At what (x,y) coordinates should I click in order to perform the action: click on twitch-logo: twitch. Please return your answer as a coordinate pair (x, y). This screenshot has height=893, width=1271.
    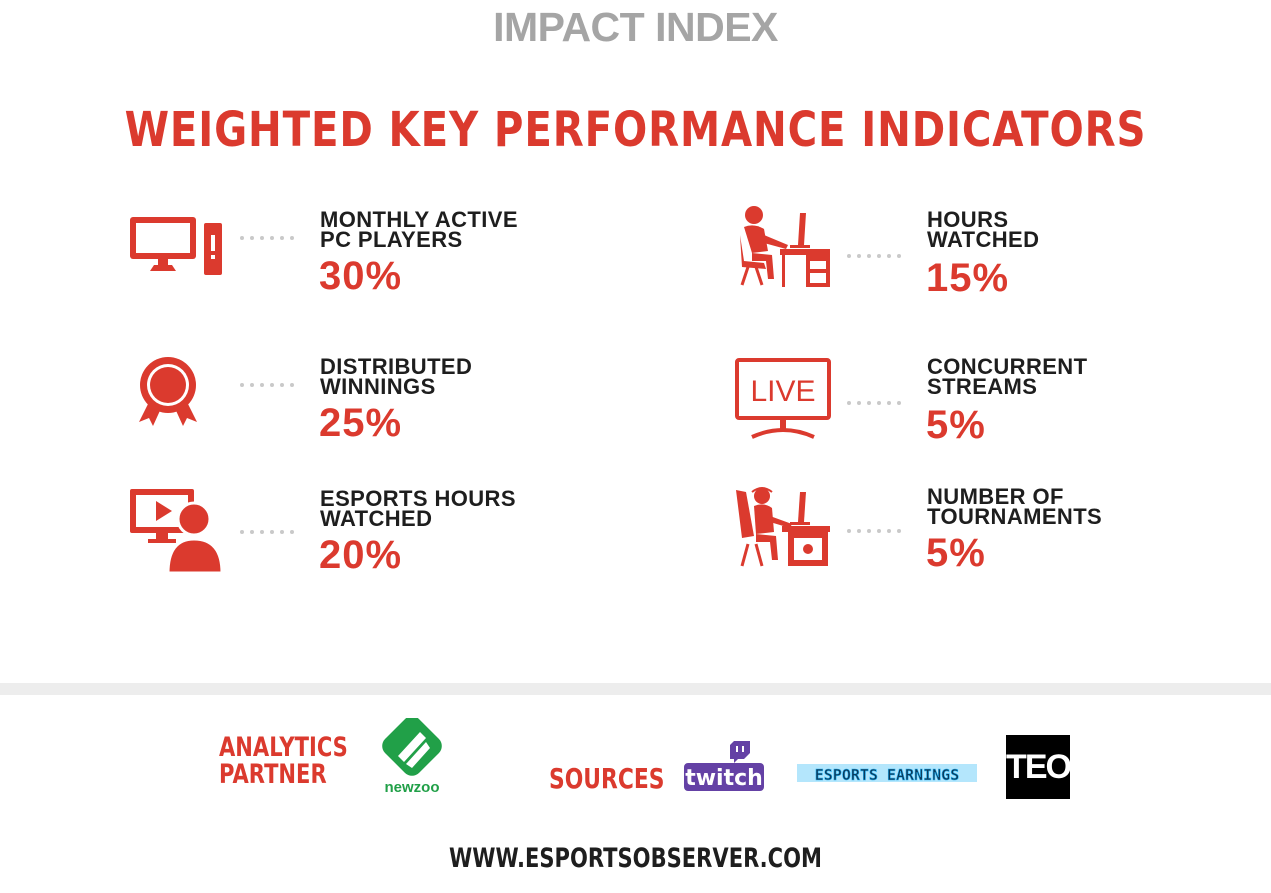
    Looking at the image, I should click on (724, 766).